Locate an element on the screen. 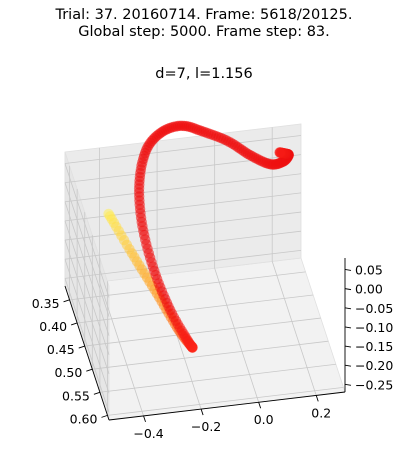 This screenshot has width=408, height=468. y-tick-label: 0.35 is located at coordinates (46, 303).